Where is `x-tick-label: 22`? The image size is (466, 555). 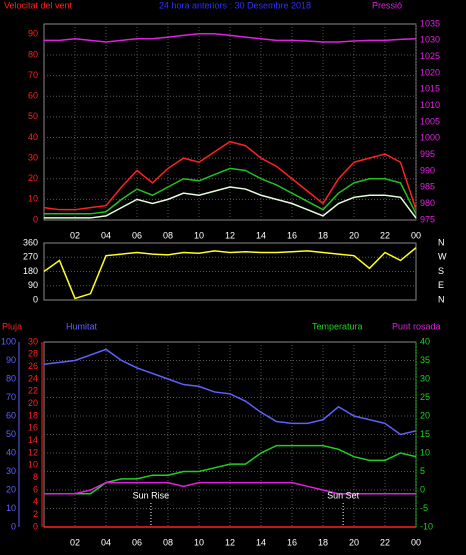 x-tick-label: 22 is located at coordinates (385, 542).